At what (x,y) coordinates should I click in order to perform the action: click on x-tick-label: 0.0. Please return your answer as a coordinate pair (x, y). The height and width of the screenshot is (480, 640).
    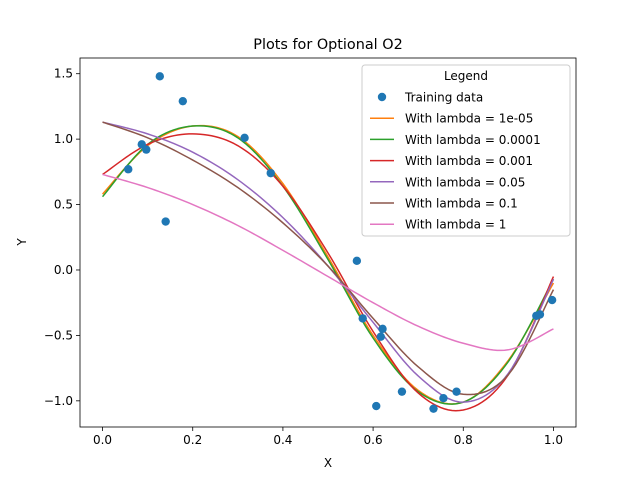
    Looking at the image, I should click on (102, 440).